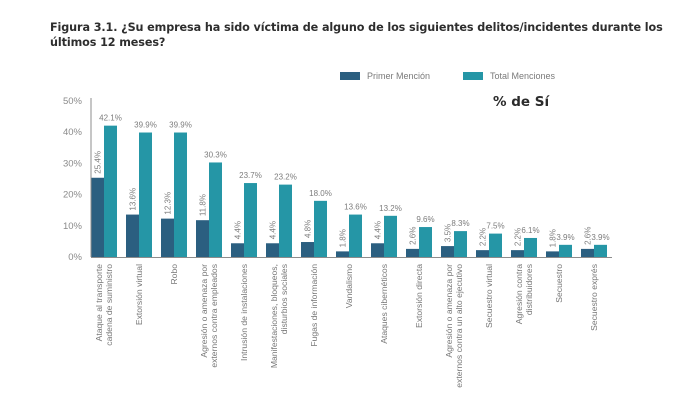  What do you see at coordinates (133, 199) in the screenshot?
I see `data-label-primer-mencion: 13.6%` at bounding box center [133, 199].